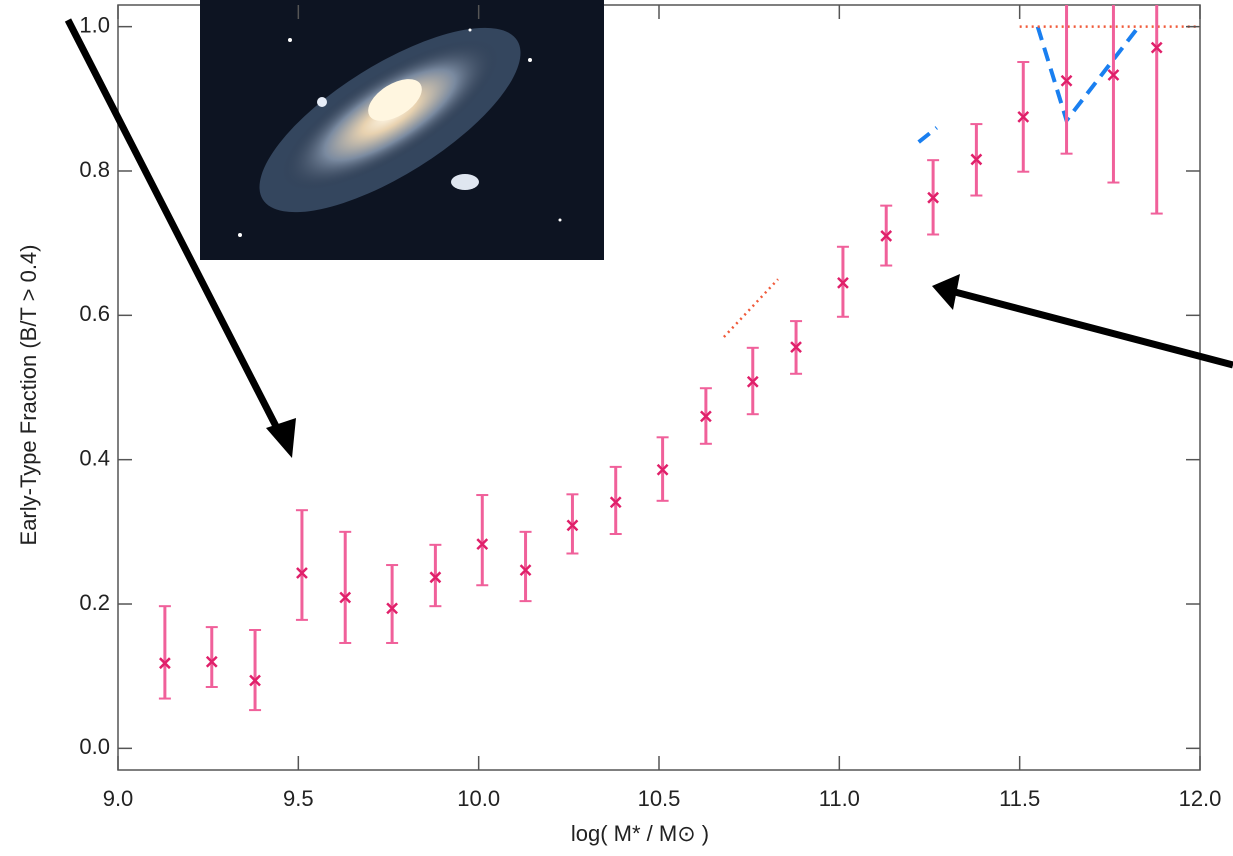 This screenshot has width=1233, height=856. I want to click on y-tick-label: 0.8, so click(94, 169).